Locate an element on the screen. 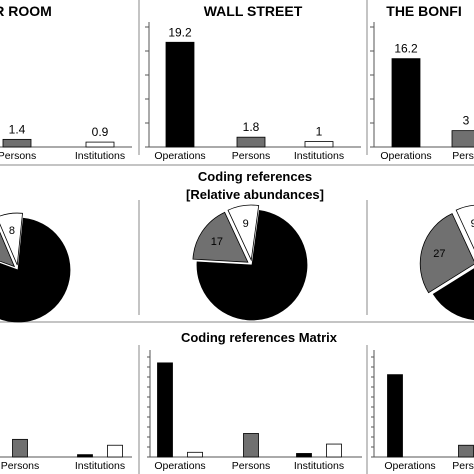 Image resolution: width=474 pixels, height=474 pixels. chart-title: THE BONFI is located at coordinates (423, 11).